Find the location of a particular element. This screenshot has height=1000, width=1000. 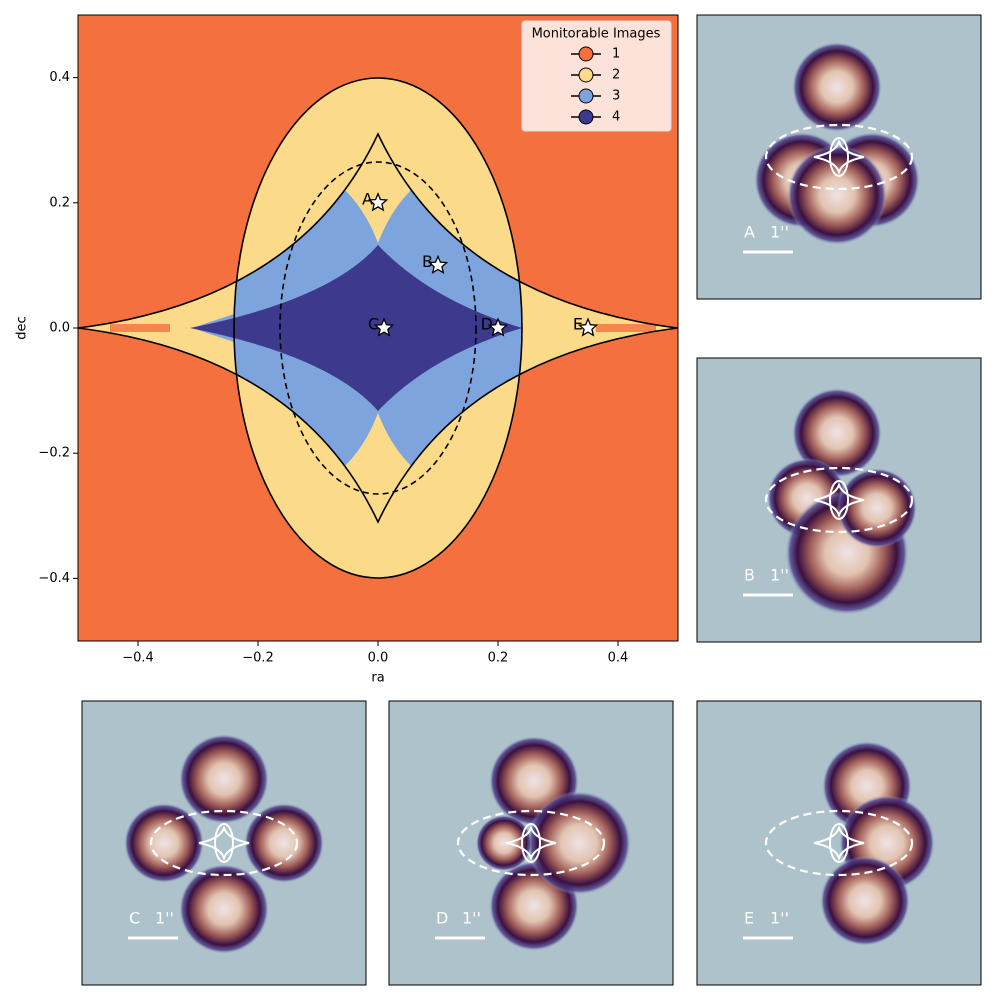

y-tick-label: 0.0 is located at coordinates (59, 328).